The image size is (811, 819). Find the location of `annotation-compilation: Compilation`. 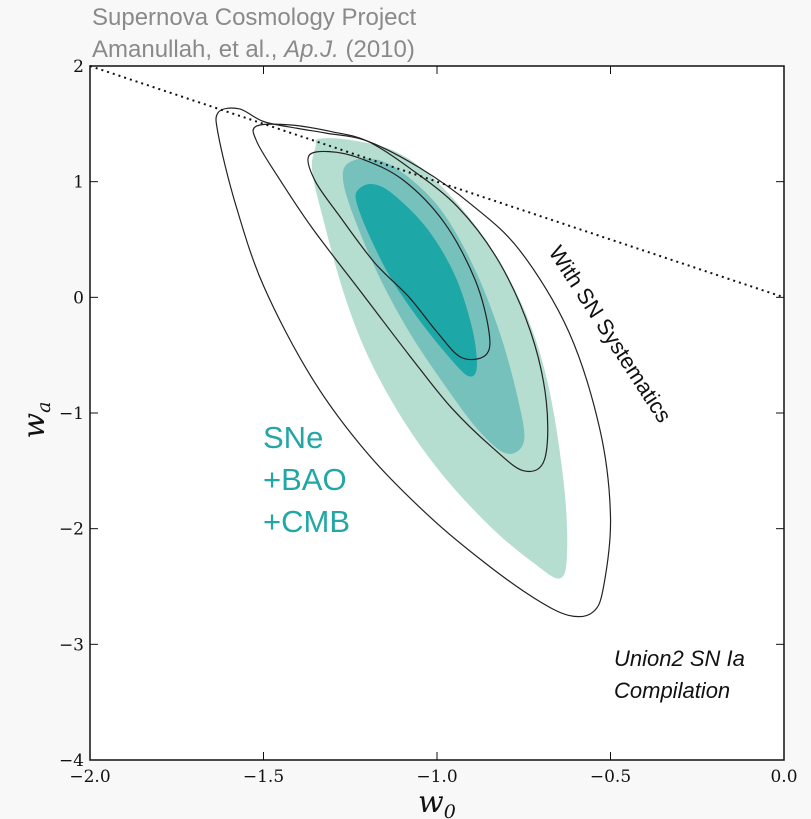

annotation-compilation: Compilation is located at coordinates (672, 690).